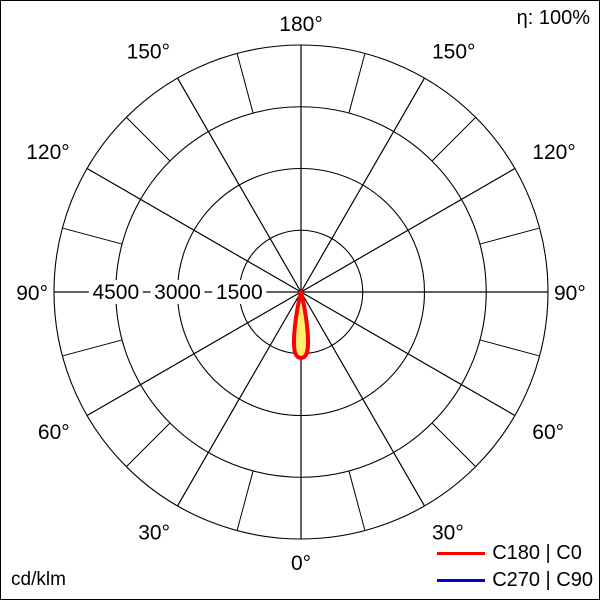 This screenshot has width=600, height=600. I want to click on angle-label-90-r: 90°, so click(32, 293).